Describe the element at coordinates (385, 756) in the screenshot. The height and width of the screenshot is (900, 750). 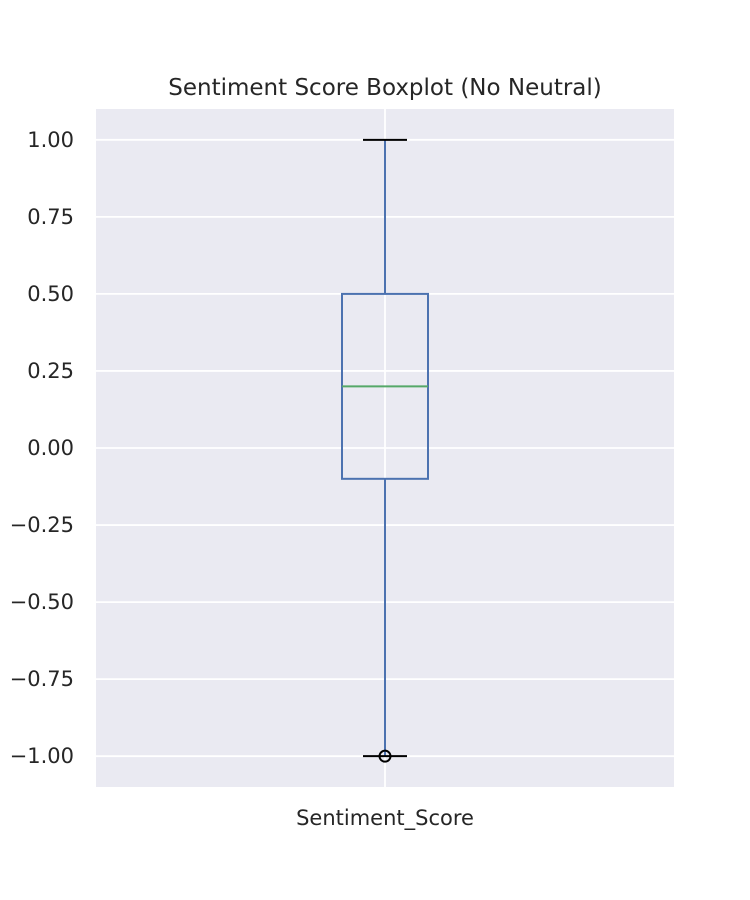
I see `outlier-point` at that location.